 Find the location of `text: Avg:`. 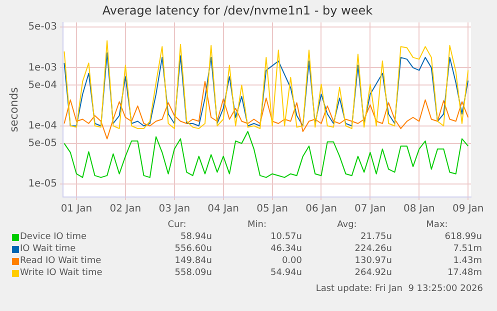

text: Avg: is located at coordinates (347, 225).